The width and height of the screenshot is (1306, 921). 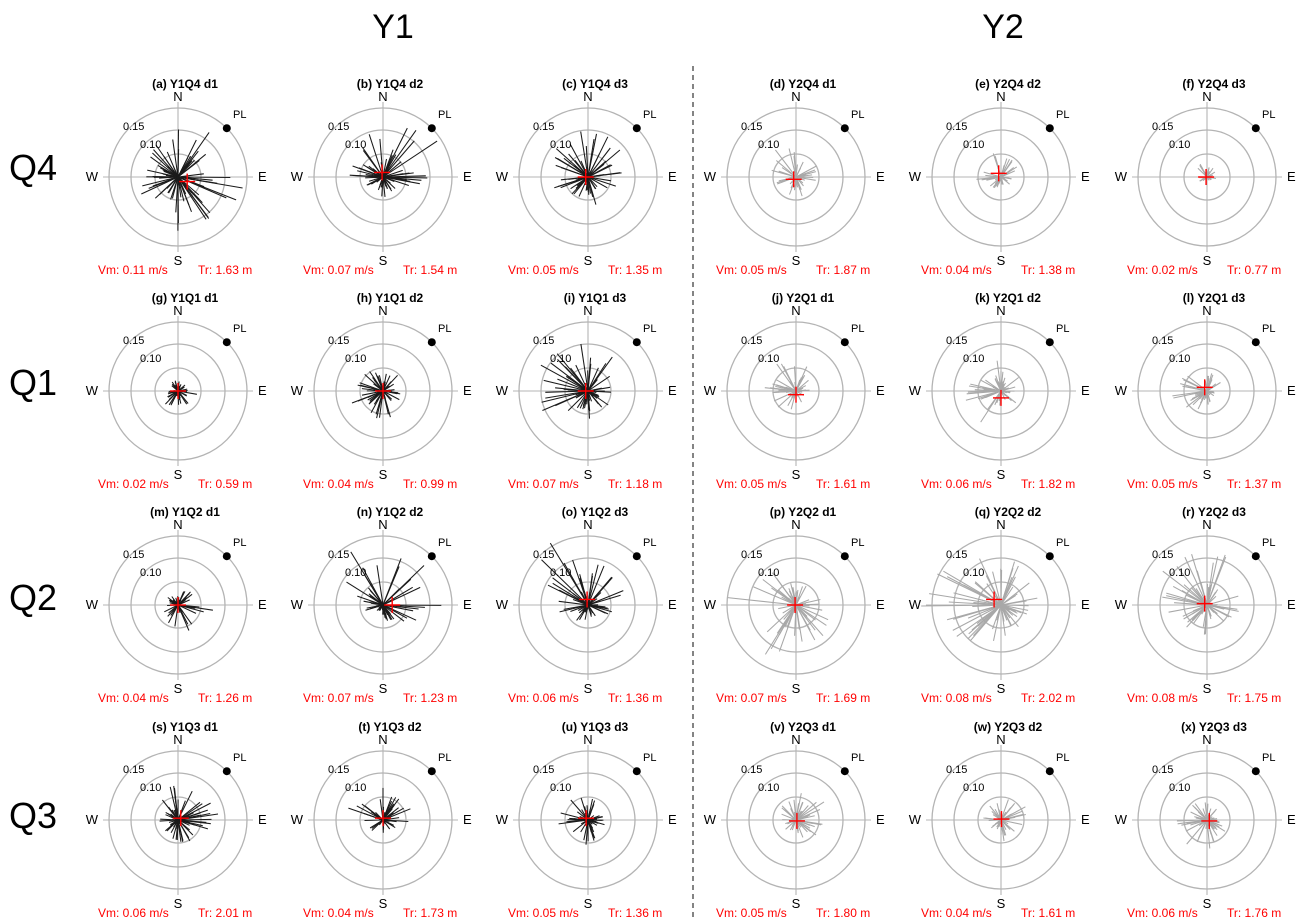 What do you see at coordinates (430, 484) in the screenshot?
I see `tr-annotation: Tr: 0.99 m` at bounding box center [430, 484].